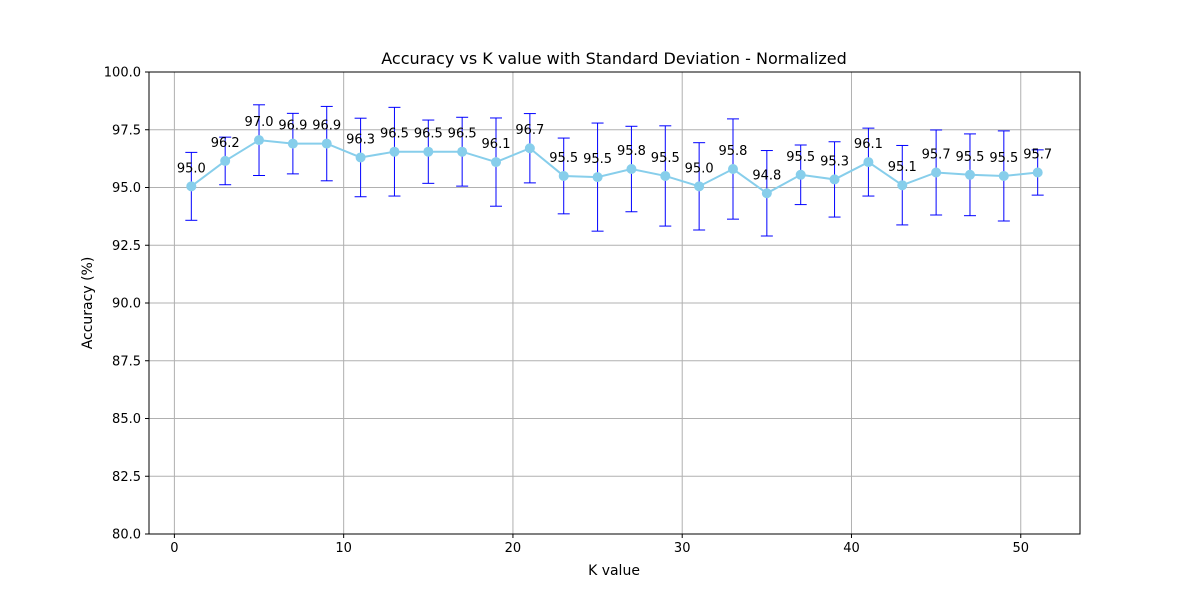 Image resolution: width=1200 pixels, height=600 pixels. What do you see at coordinates (126, 477) in the screenshot?
I see `y-tick-label: 82.5` at bounding box center [126, 477].